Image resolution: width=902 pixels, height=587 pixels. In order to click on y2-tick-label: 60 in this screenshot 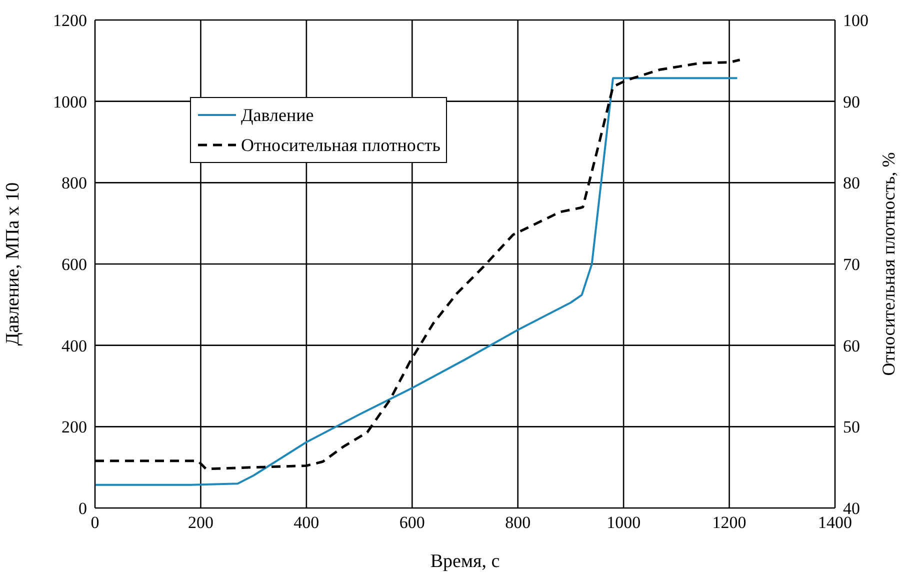, I will do `click(851, 346)`.